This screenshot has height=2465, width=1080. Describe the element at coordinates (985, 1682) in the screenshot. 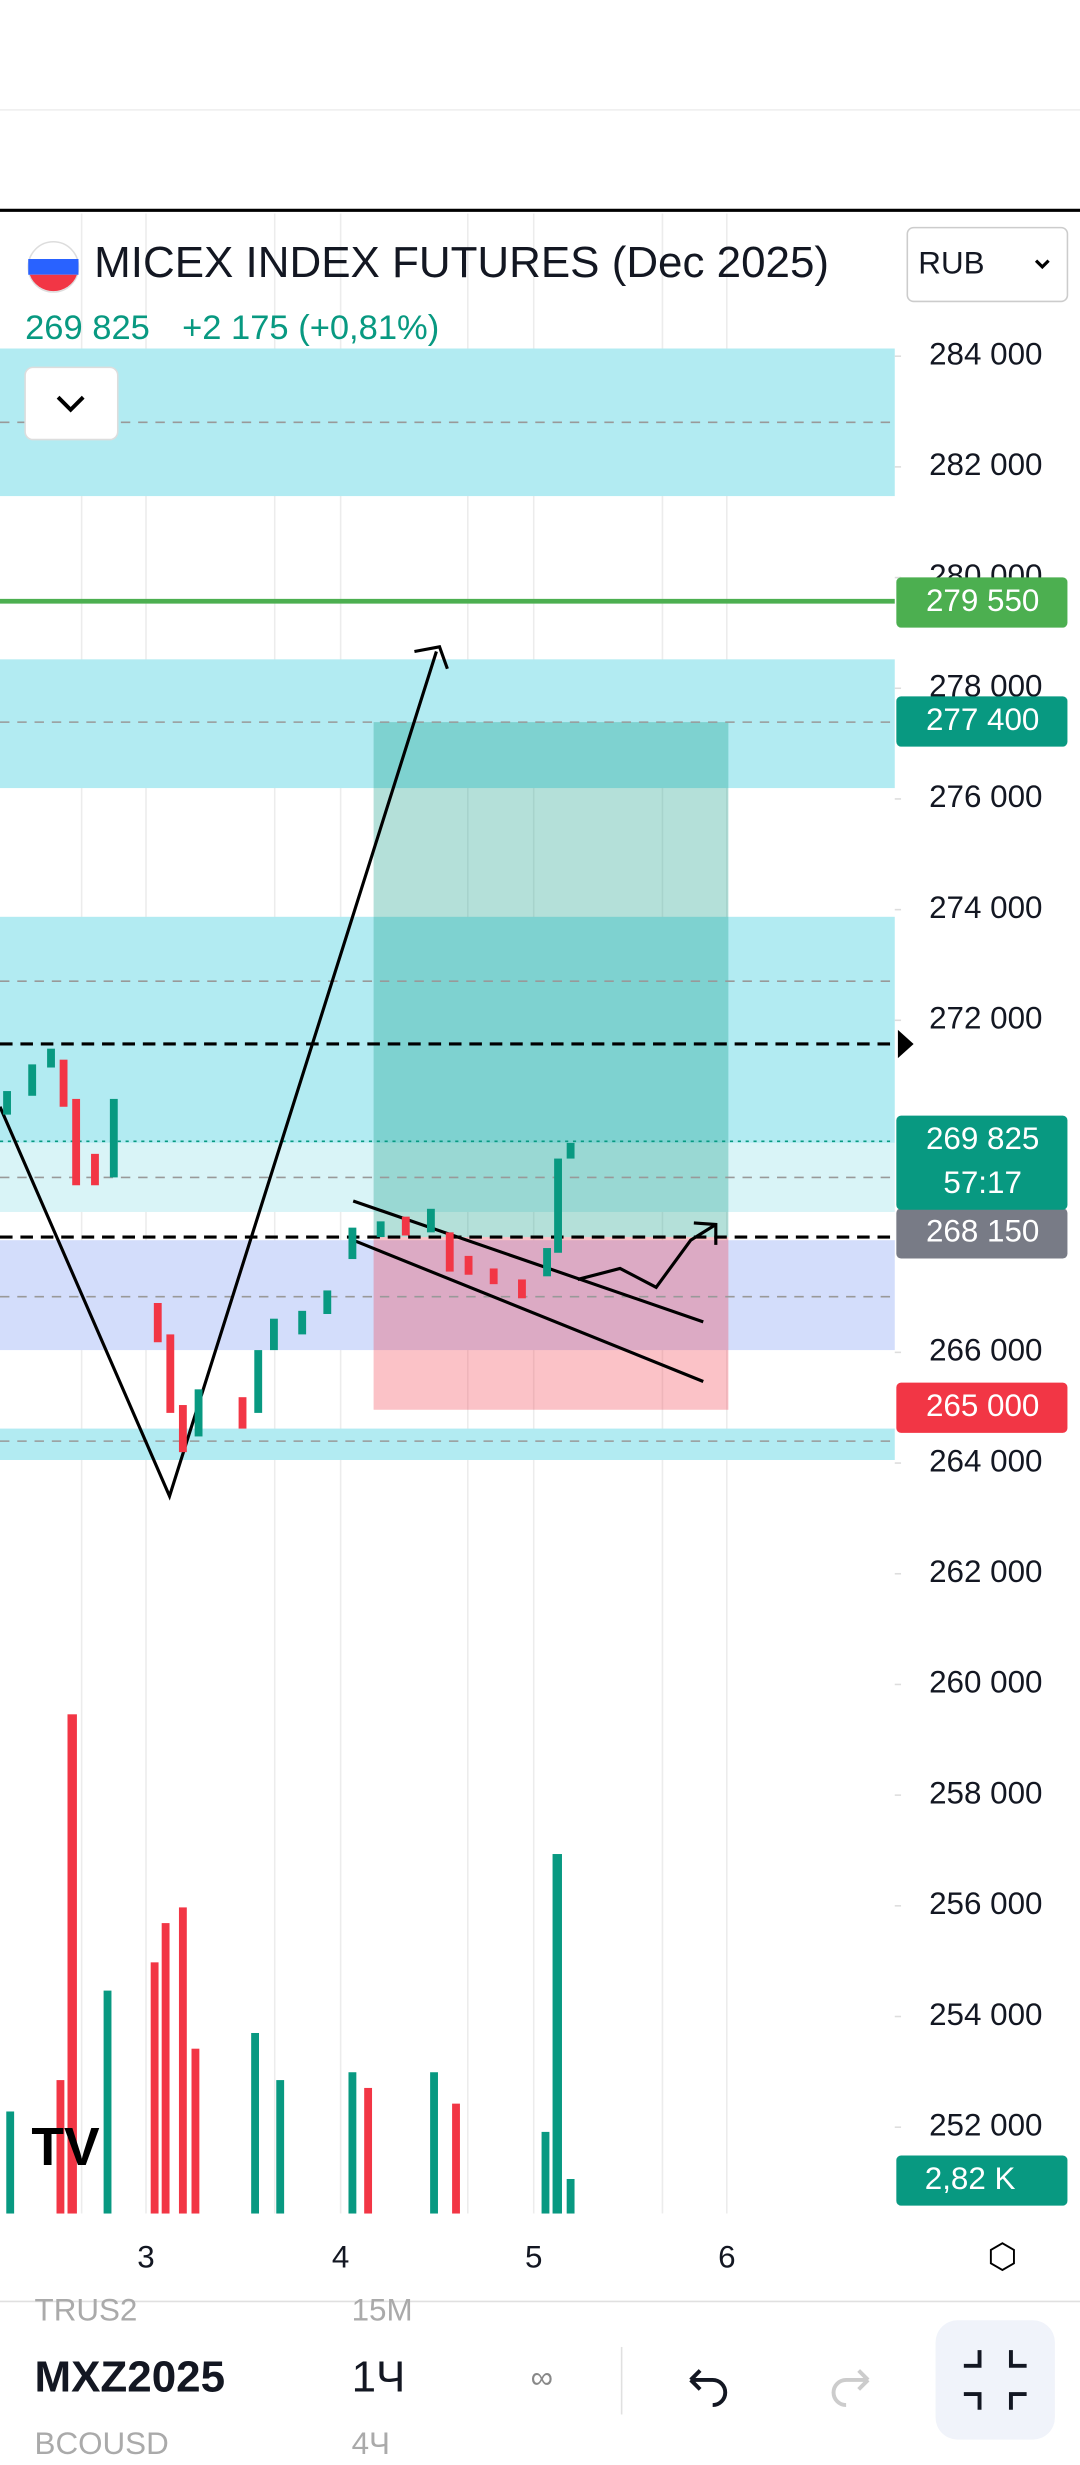

I see `y-tick-label: 260 000` at that location.